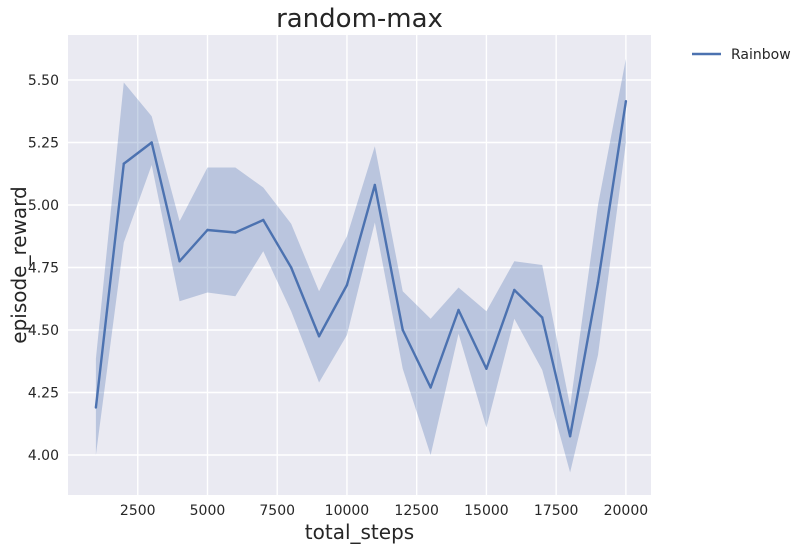 This screenshot has width=800, height=550. Describe the element at coordinates (43, 394) in the screenshot. I see `y-tick-label: 4.25` at that location.